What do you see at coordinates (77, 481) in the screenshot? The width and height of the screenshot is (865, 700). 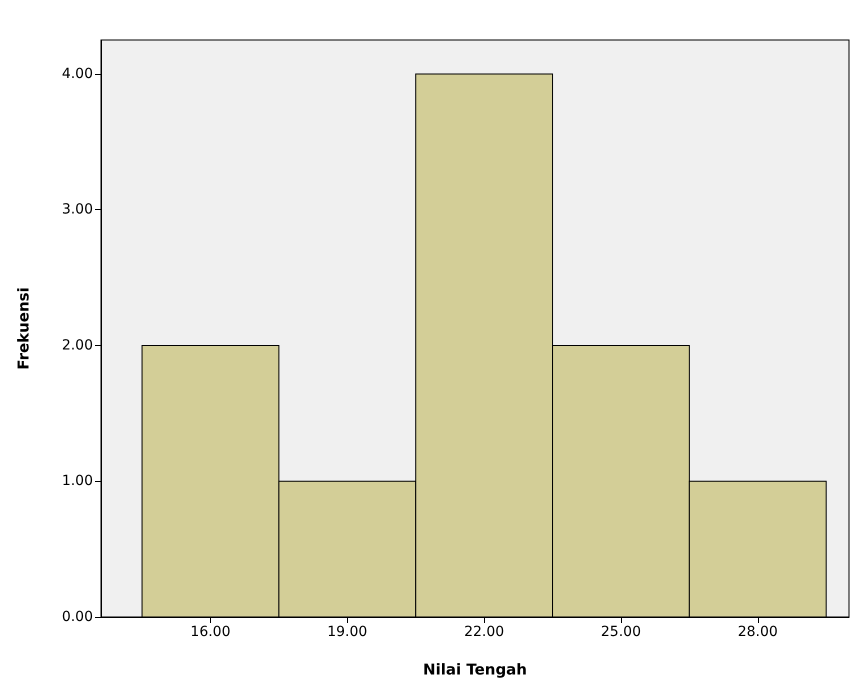 I see `y-tick-label: 1.00` at bounding box center [77, 481].